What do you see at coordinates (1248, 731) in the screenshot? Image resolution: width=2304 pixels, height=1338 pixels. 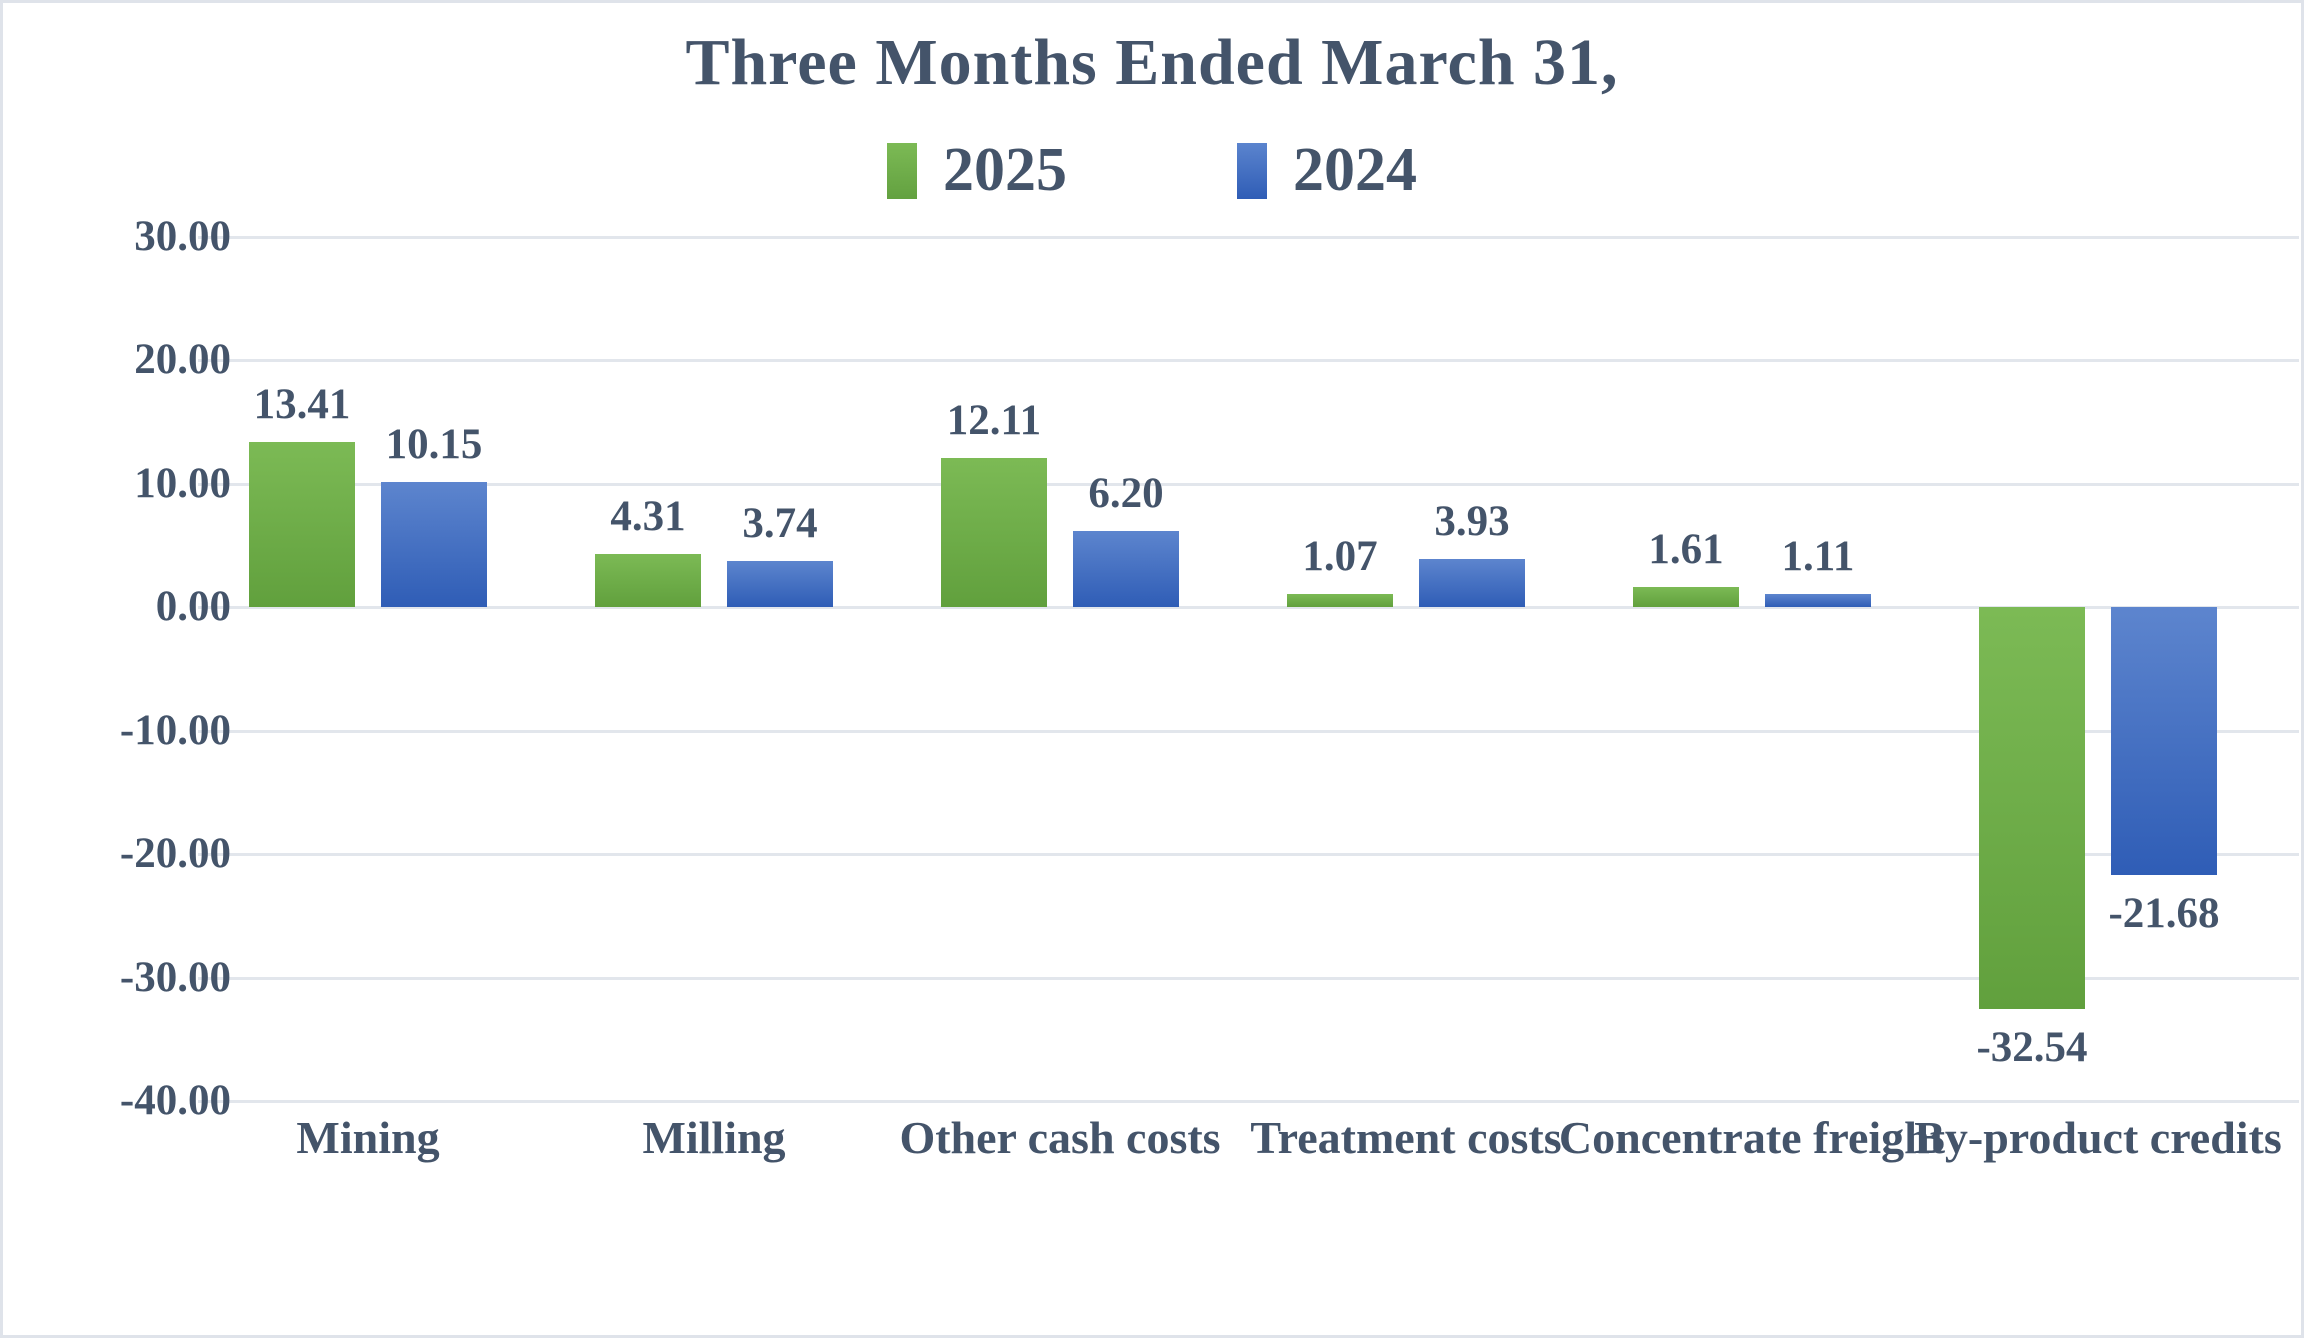 I see `gridline--10.00` at bounding box center [1248, 731].